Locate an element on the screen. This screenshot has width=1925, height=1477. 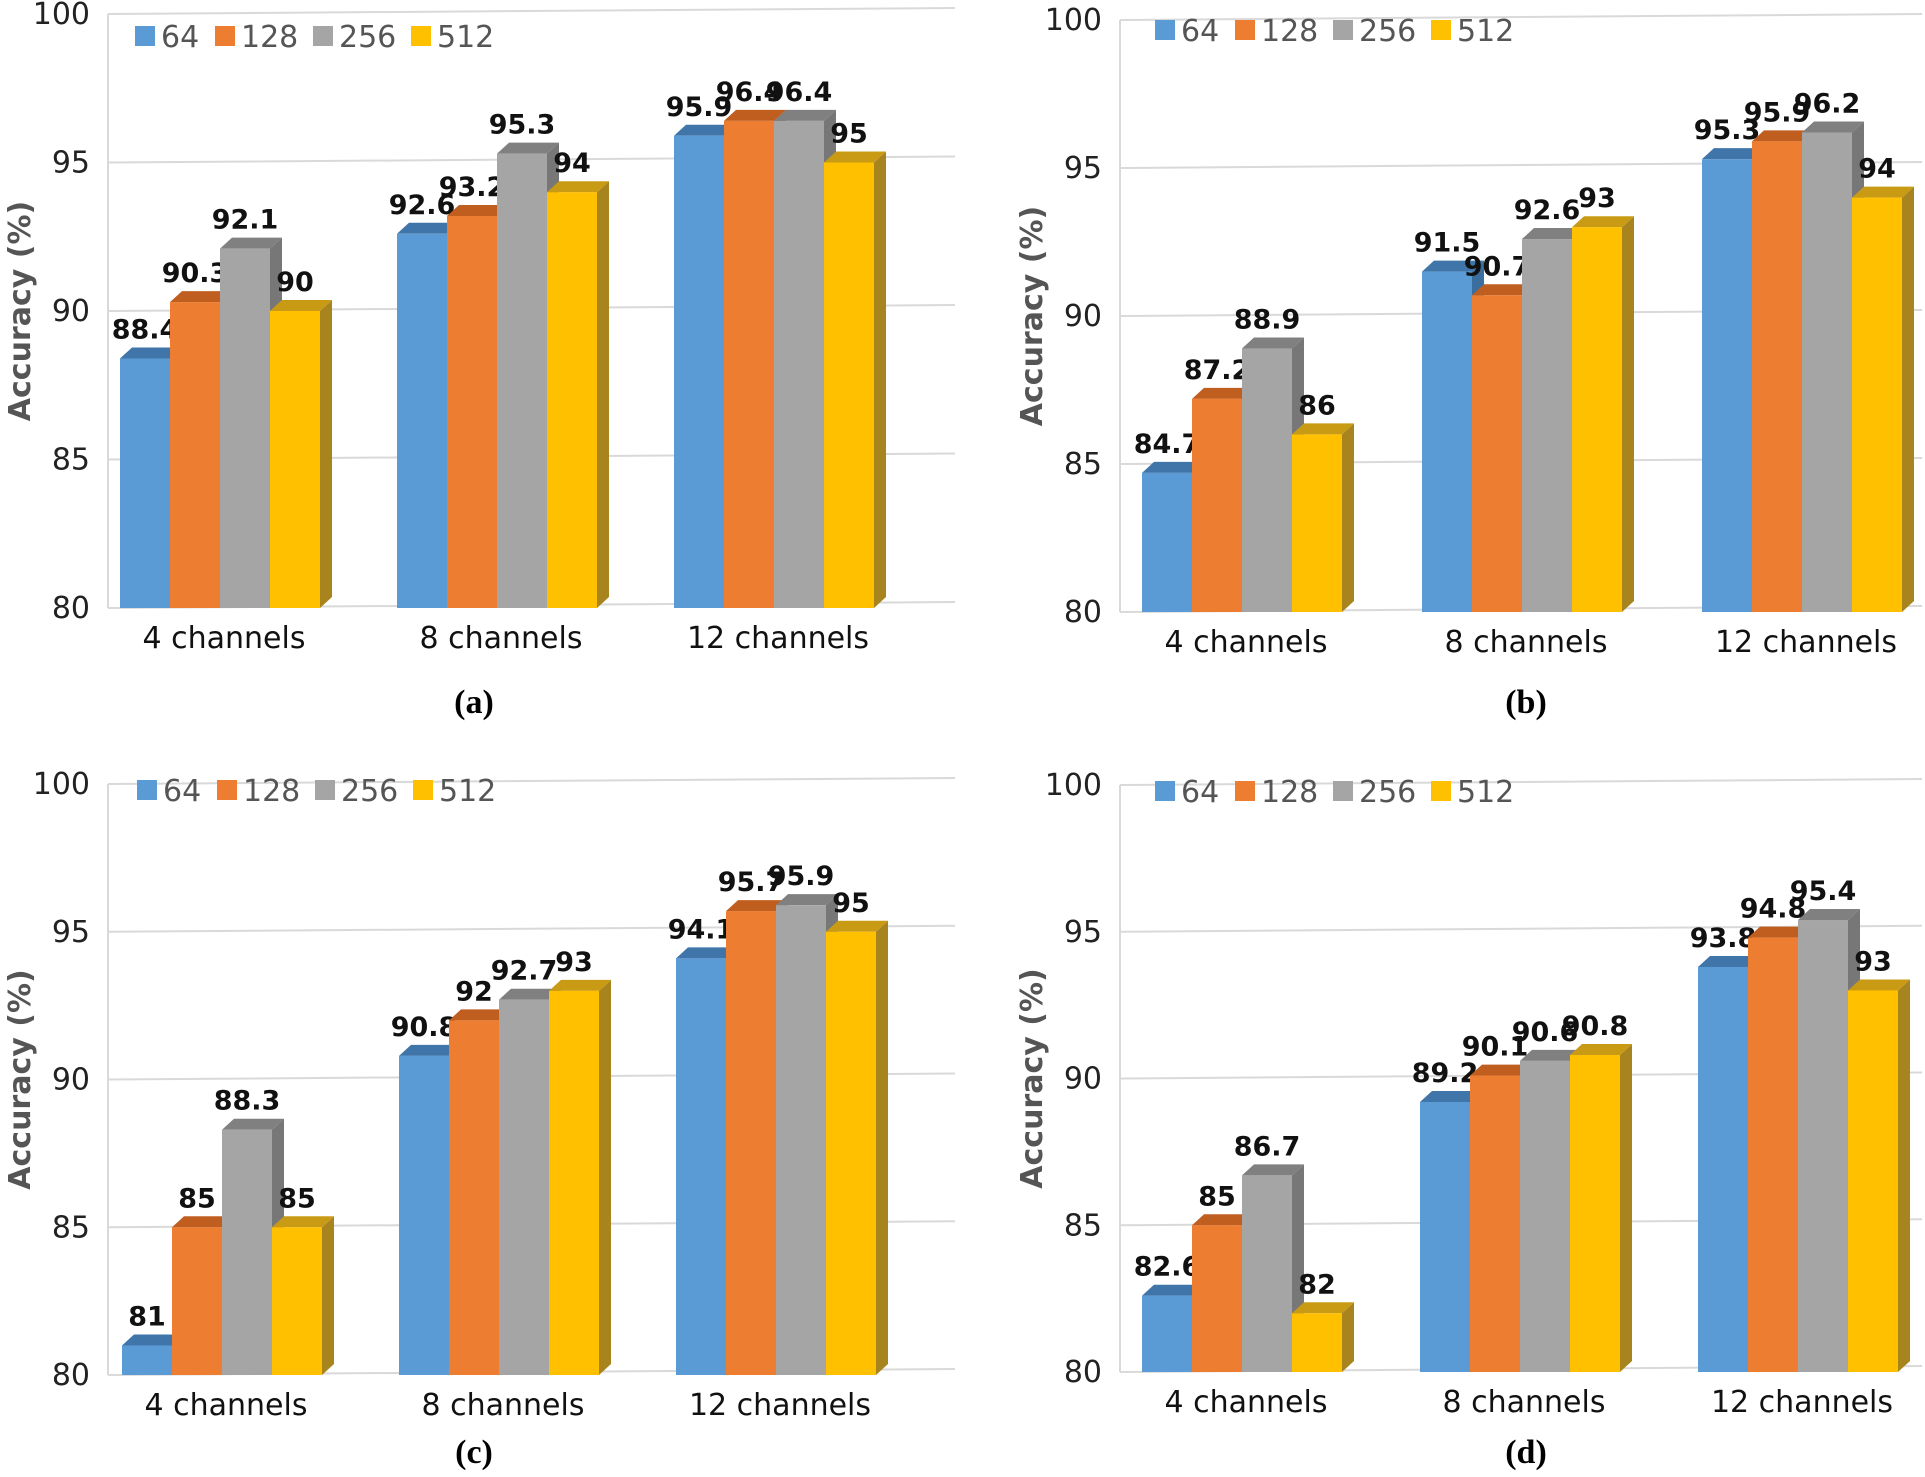
data-label: 90.1 is located at coordinates (1495, 1047).